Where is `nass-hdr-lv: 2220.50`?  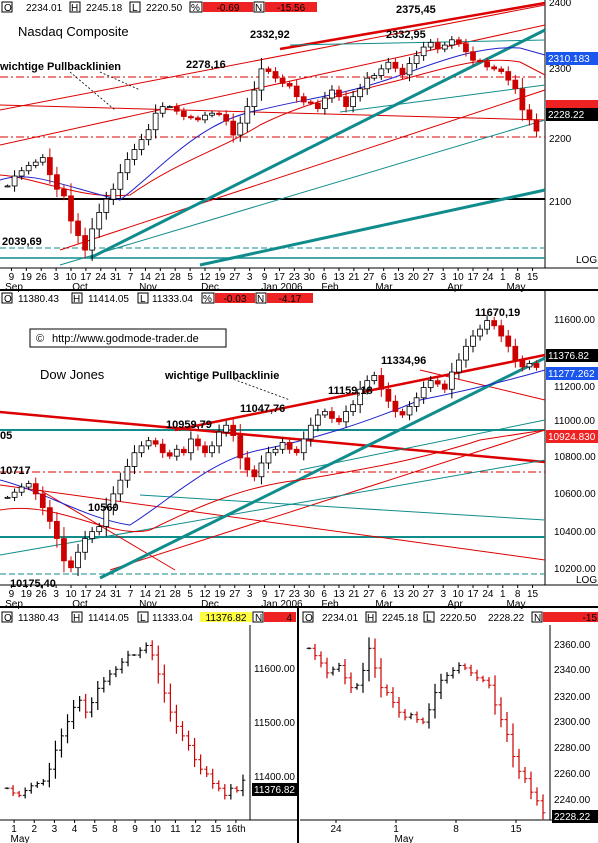
nass-hdr-lv: 2220.50 is located at coordinates (458, 618).